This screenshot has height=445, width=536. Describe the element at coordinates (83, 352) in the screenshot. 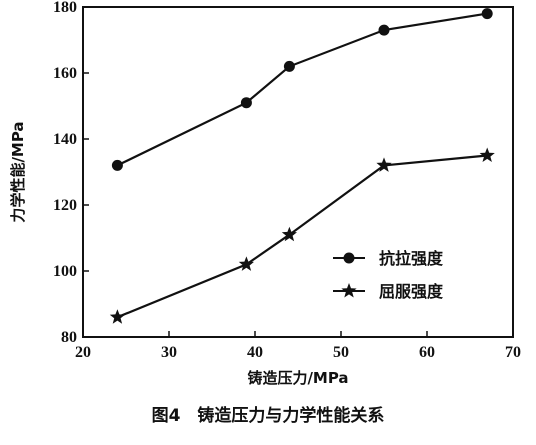

I see `x-tick-label: 20` at that location.